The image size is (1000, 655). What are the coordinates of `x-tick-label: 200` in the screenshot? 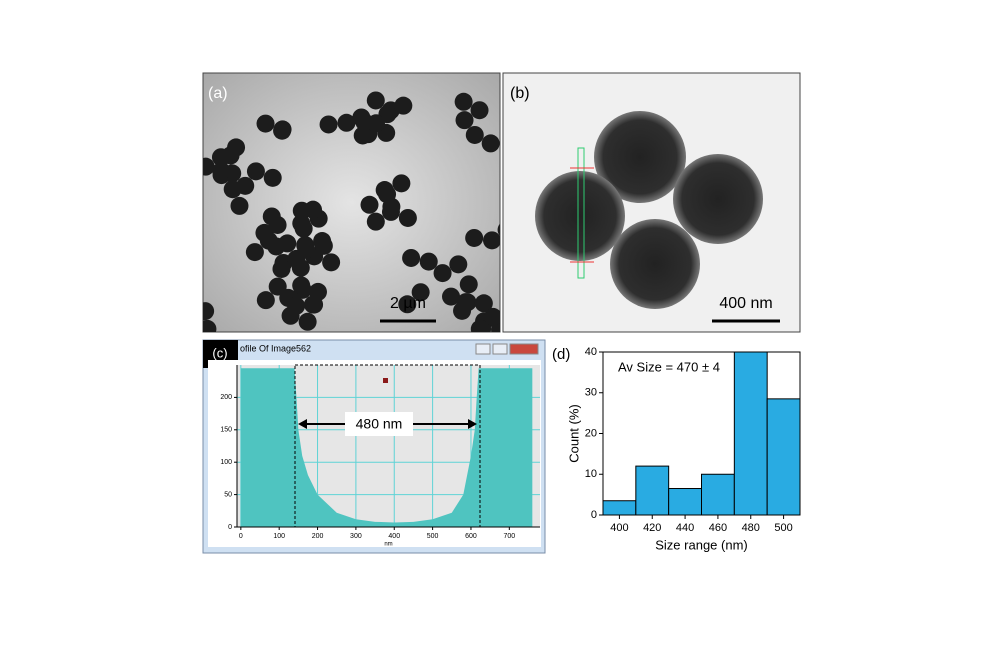 It's located at (318, 536).